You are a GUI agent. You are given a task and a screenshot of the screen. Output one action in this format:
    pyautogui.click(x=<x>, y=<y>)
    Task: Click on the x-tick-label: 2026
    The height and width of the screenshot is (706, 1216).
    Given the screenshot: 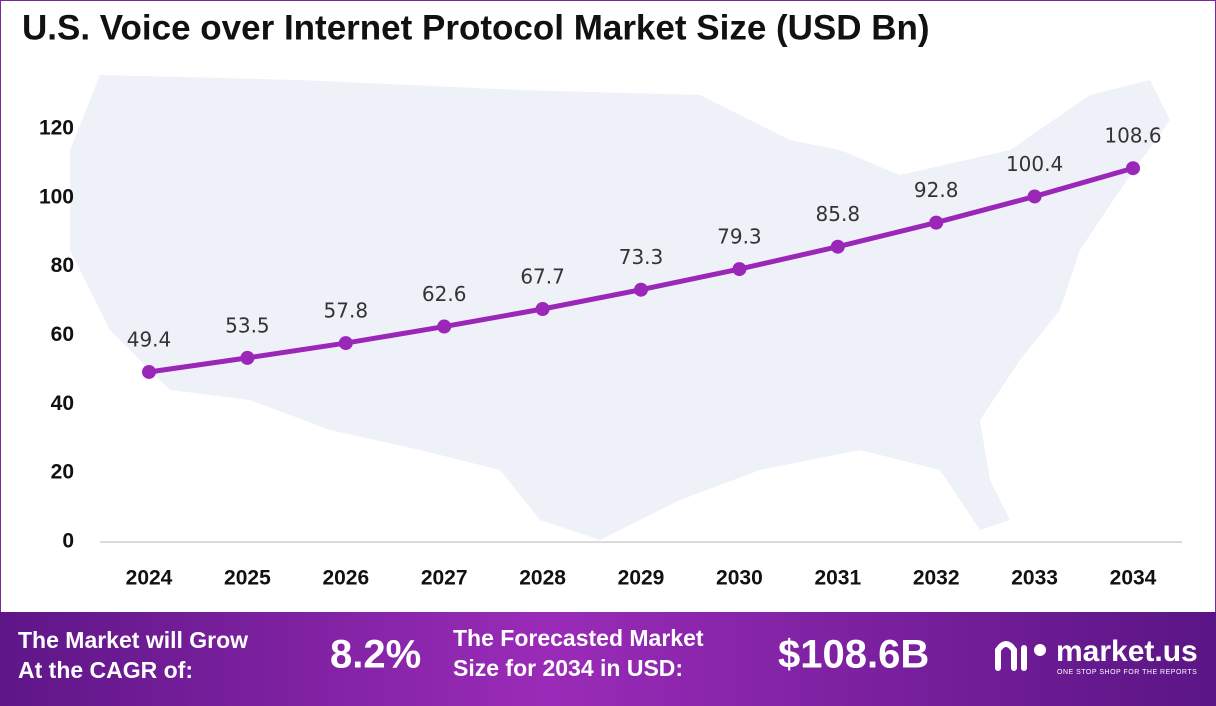 What is the action you would take?
    pyautogui.click(x=345, y=578)
    